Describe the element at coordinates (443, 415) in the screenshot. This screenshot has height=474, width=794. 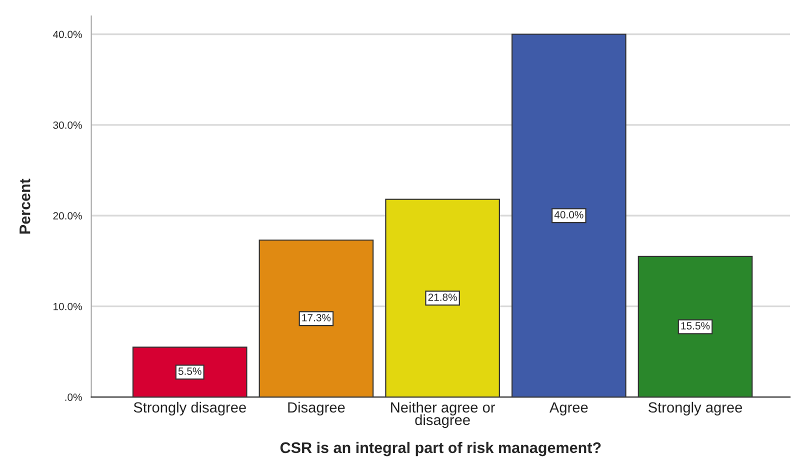
I see `x-tick-label: Neither agree or disagree` at that location.